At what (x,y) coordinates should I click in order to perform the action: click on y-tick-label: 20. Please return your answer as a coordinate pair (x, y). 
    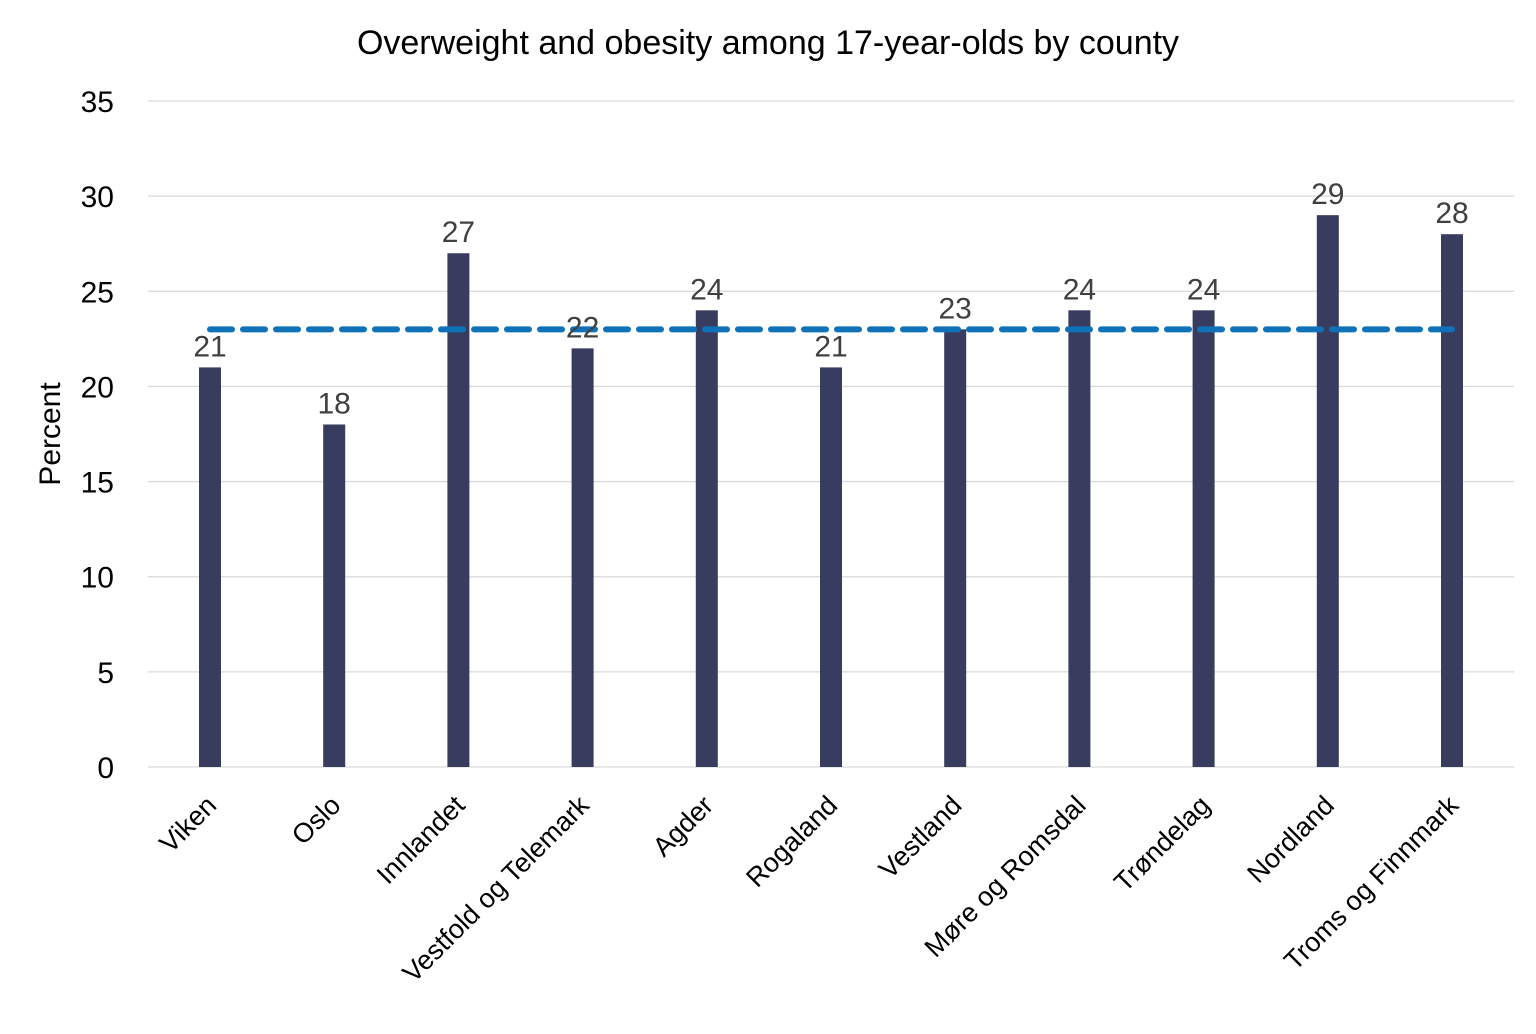
    Looking at the image, I should click on (97, 387).